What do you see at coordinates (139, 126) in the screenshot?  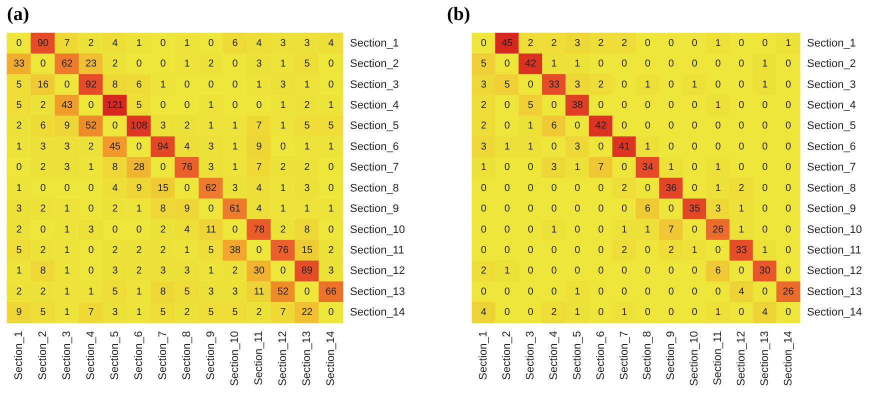 I see `data-label: 108` at bounding box center [139, 126].